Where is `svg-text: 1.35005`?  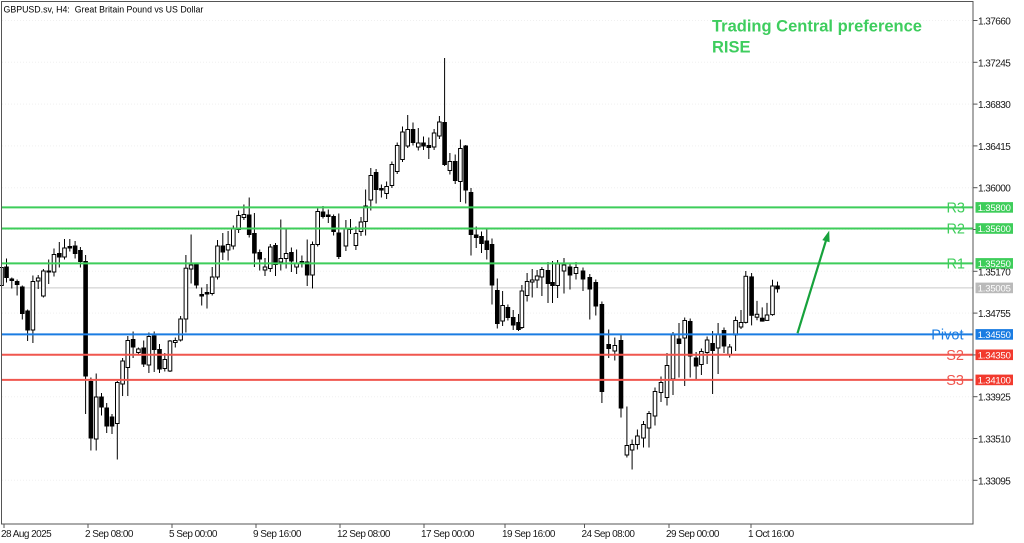
svg-text: 1.35005 is located at coordinates (994, 289).